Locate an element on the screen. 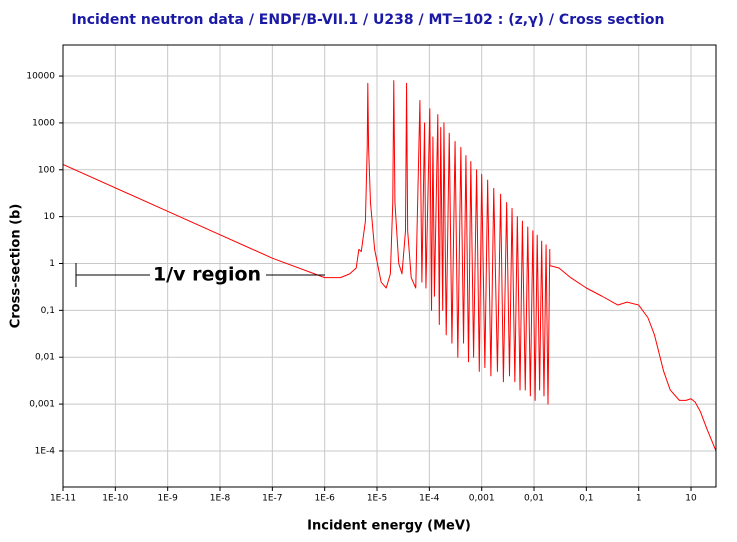 Image resolution: width=737 pixels, height=542 pixels. x-tick-label: 10 is located at coordinates (691, 499).